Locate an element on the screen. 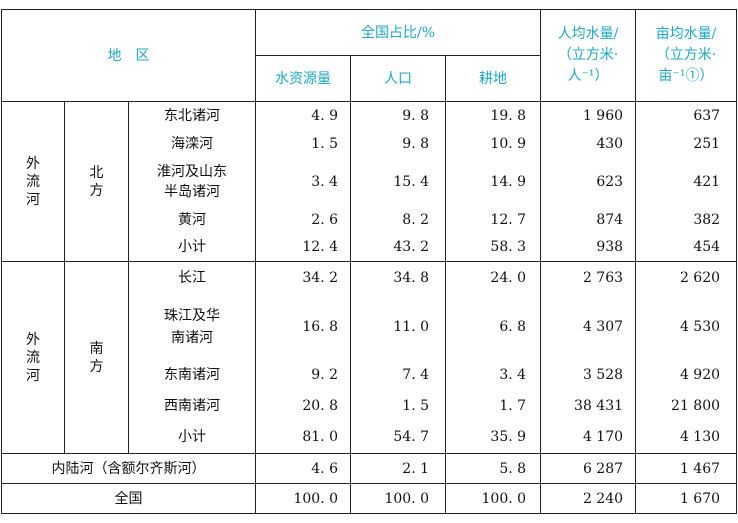  header-per-mu-line-1: 亩均水量/ is located at coordinates (686, 34).